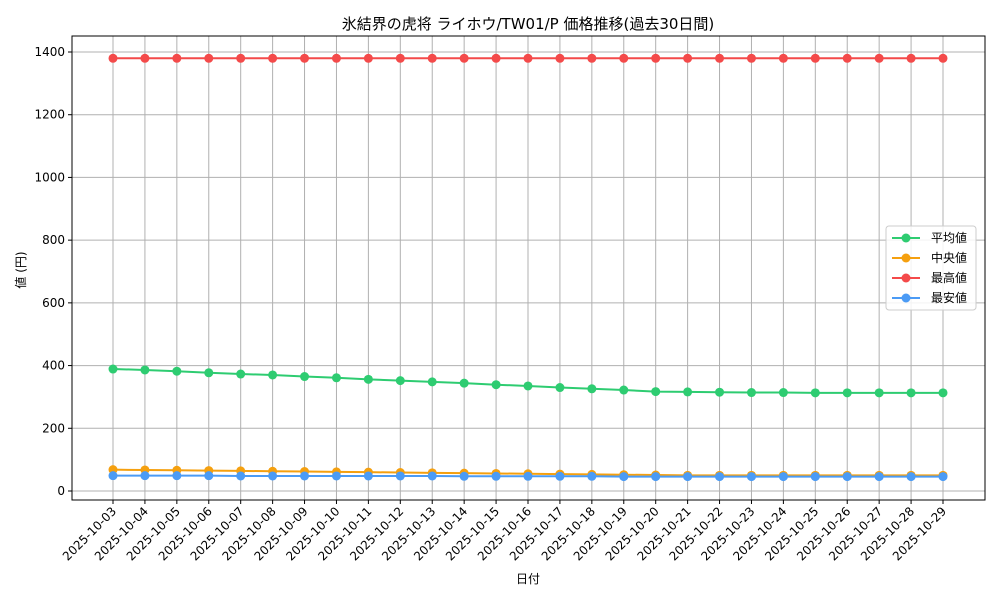 The height and width of the screenshot is (600, 1000). Describe the element at coordinates (528, 579) in the screenshot. I see `x-axis-label: 日付` at that location.